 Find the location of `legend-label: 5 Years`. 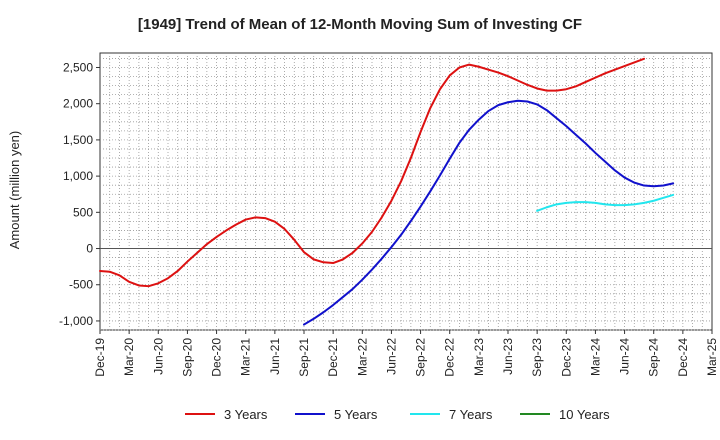

legend-label: 5 Years is located at coordinates (356, 414).